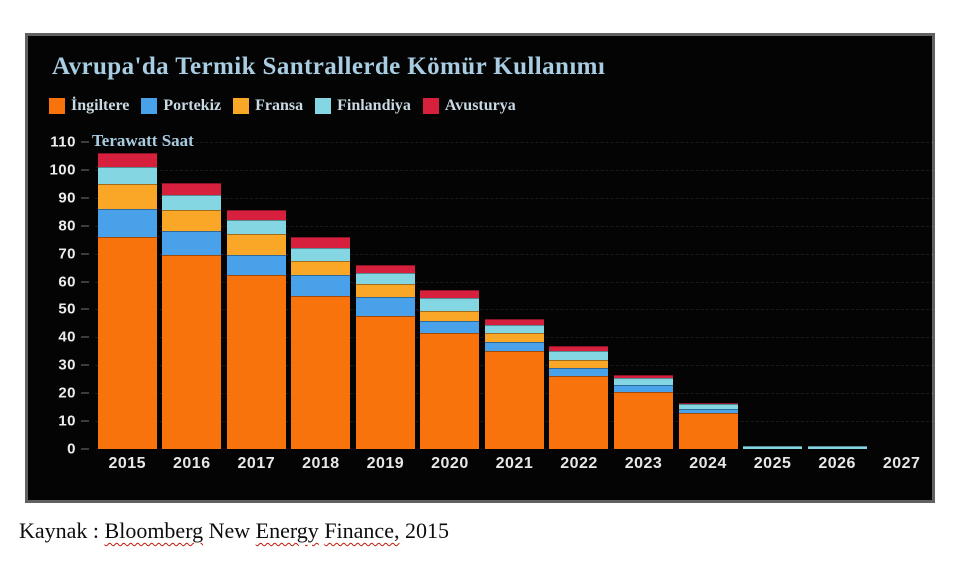  What do you see at coordinates (256, 463) in the screenshot?
I see `x-tick-label-2017: 2017` at bounding box center [256, 463].